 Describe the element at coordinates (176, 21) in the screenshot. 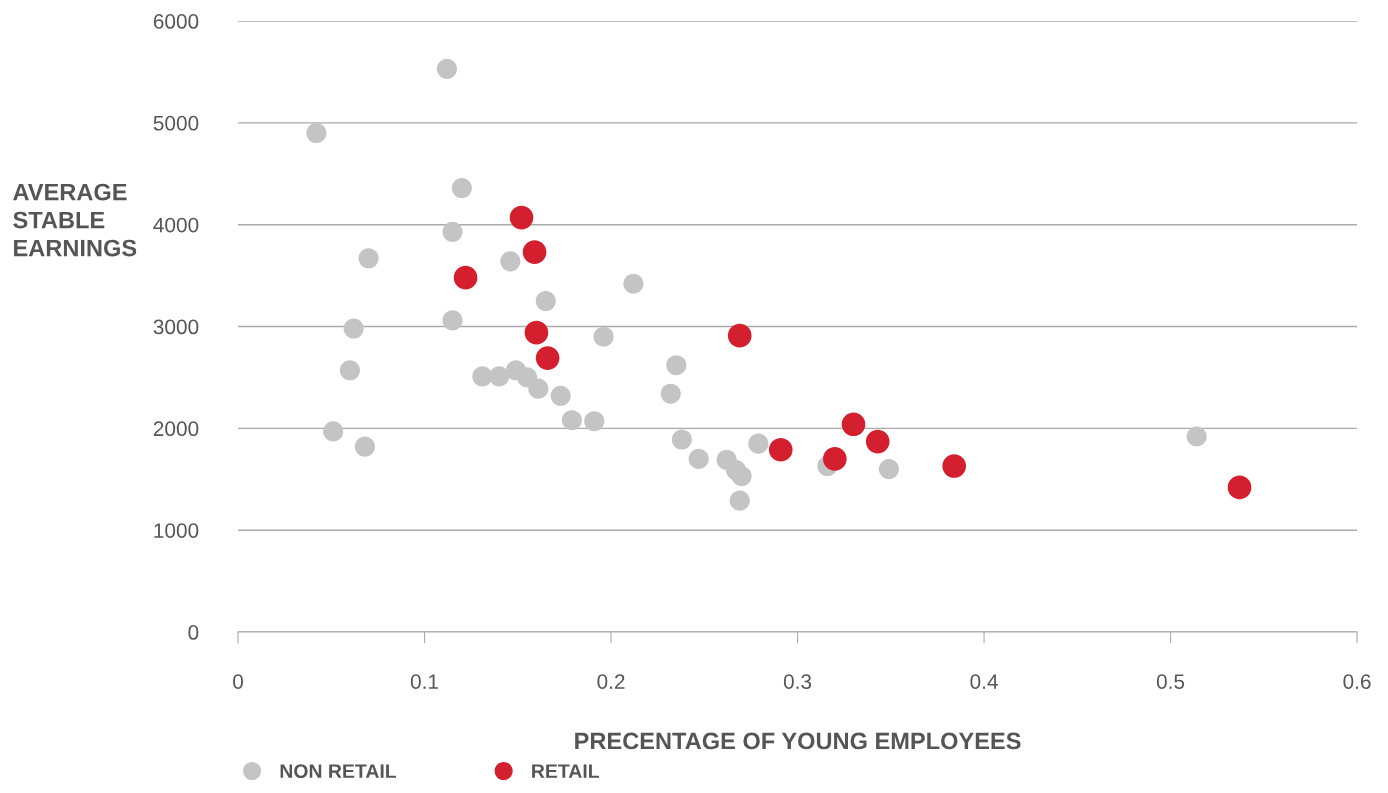

I see `y-tick-label: 6000` at that location.